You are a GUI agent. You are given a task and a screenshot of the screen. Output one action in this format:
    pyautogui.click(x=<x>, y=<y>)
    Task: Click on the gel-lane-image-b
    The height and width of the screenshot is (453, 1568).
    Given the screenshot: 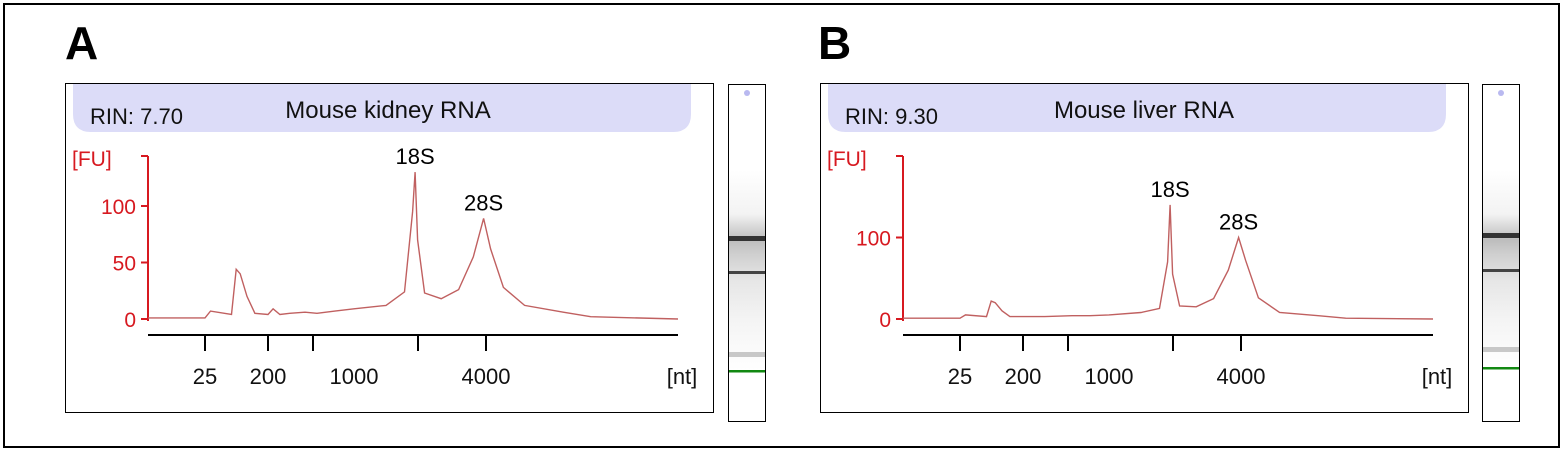 What is the action you would take?
    pyautogui.click(x=1501, y=230)
    